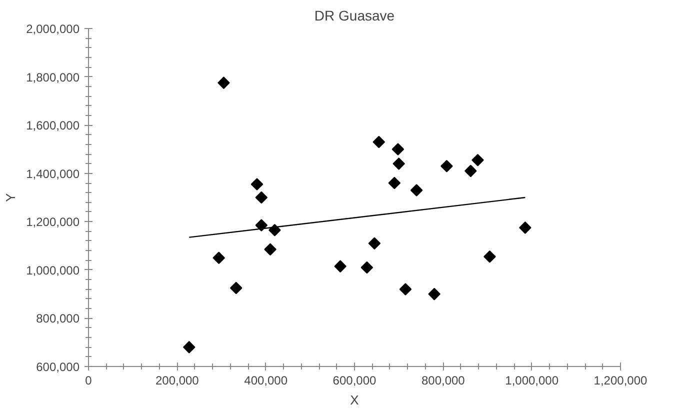  I want to click on chart-title: DR Guasave, so click(354, 16).